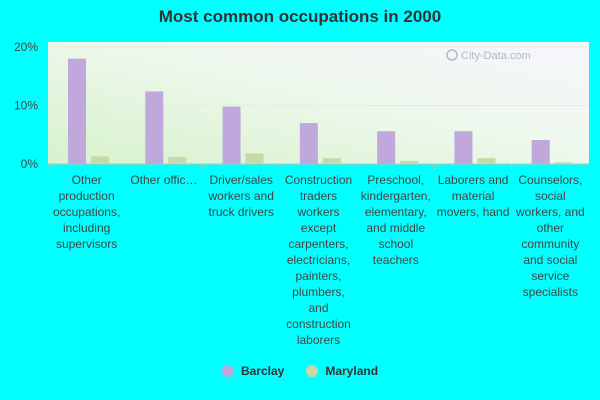  I want to click on x-category-label: Laborers and material movers, hand, so click(473, 196).